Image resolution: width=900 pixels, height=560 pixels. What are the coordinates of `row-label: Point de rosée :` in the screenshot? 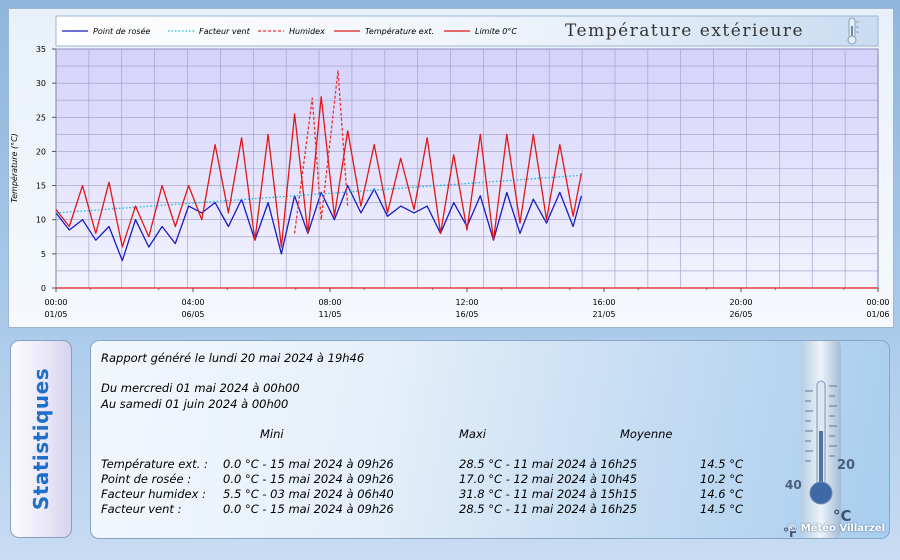 It's located at (146, 479).